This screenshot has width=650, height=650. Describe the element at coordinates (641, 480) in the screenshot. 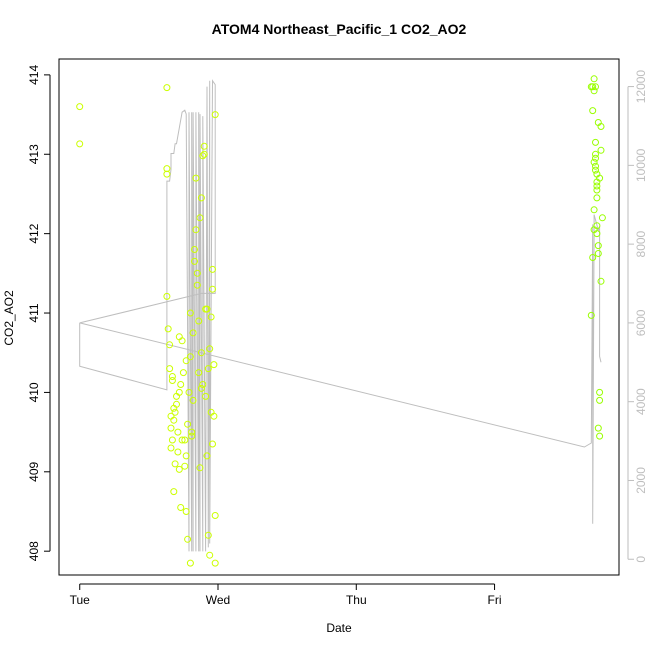

I see `right-tick-label: 2000` at that location.